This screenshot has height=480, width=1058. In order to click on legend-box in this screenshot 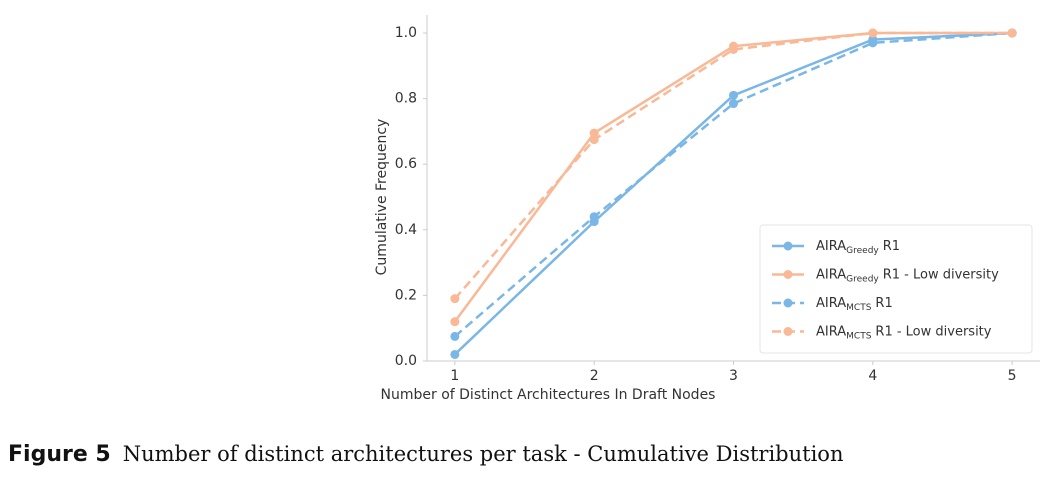, I will do `click(896, 289)`.